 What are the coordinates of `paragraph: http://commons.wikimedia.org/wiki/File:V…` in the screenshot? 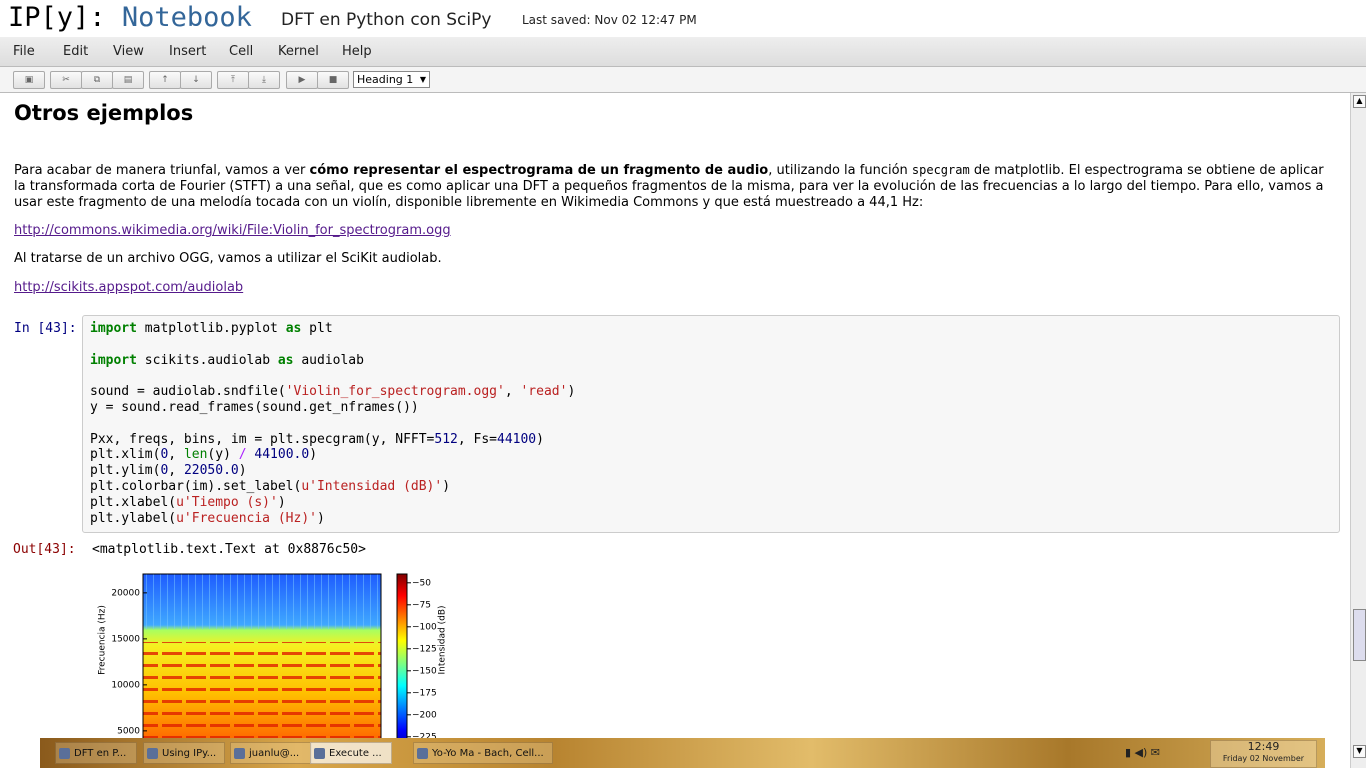 It's located at (675, 231).